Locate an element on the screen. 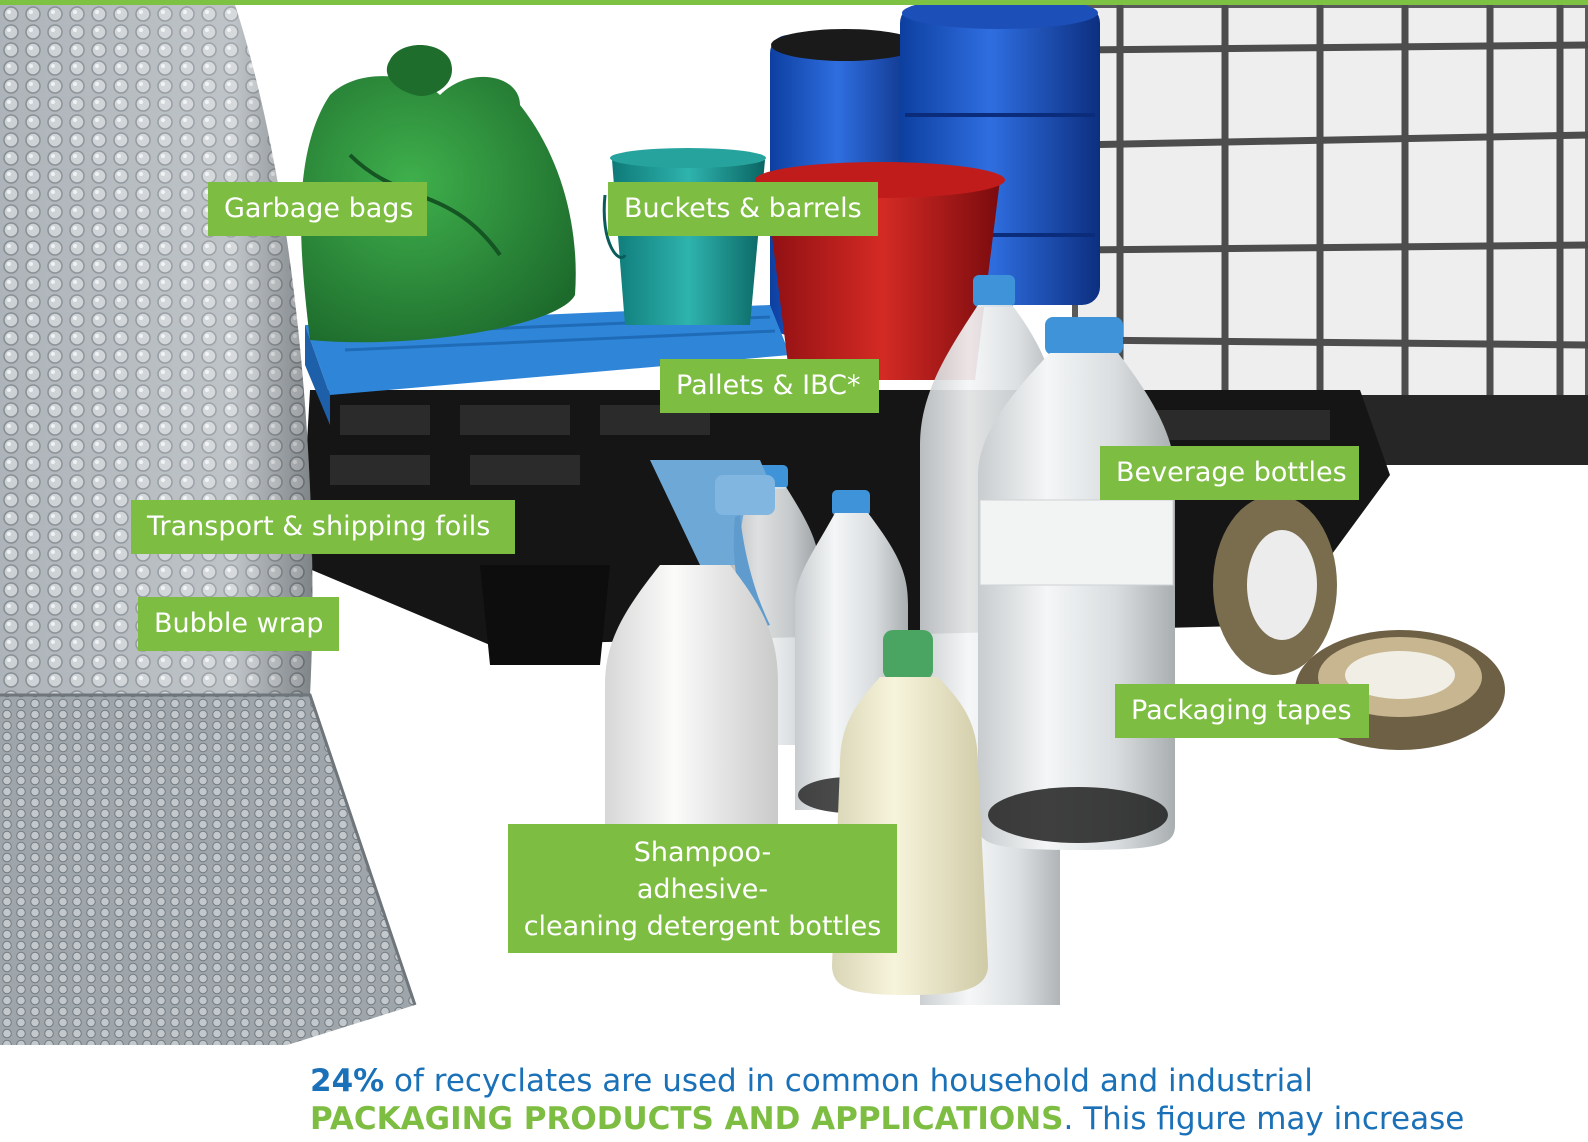  label-beverage-bottles: Beverage bottles is located at coordinates (1229, 473).